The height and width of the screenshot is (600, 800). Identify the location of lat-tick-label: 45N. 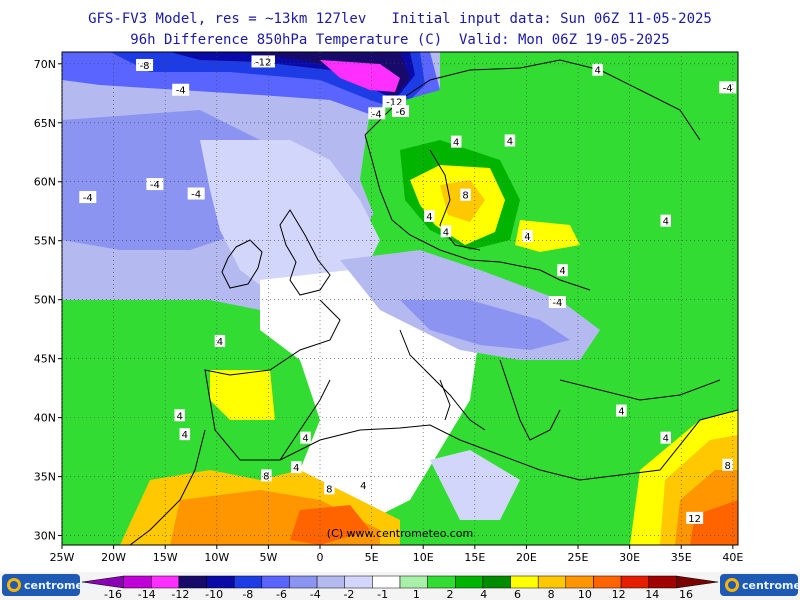
(45, 359).